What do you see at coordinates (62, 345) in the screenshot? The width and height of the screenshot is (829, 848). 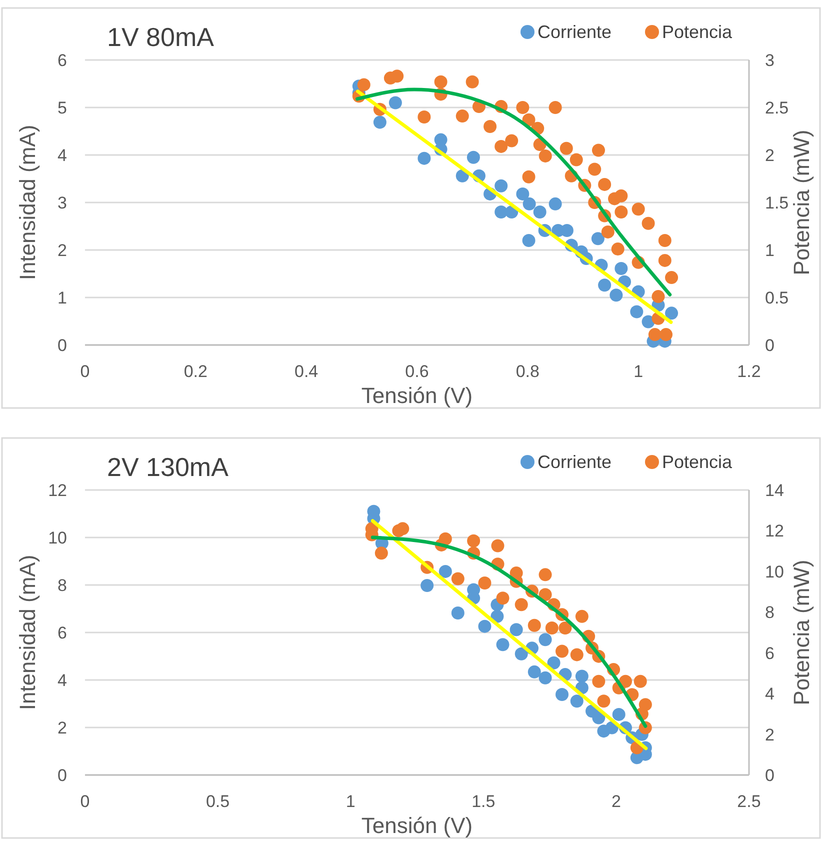 I see `y-tick-label: 0` at bounding box center [62, 345].